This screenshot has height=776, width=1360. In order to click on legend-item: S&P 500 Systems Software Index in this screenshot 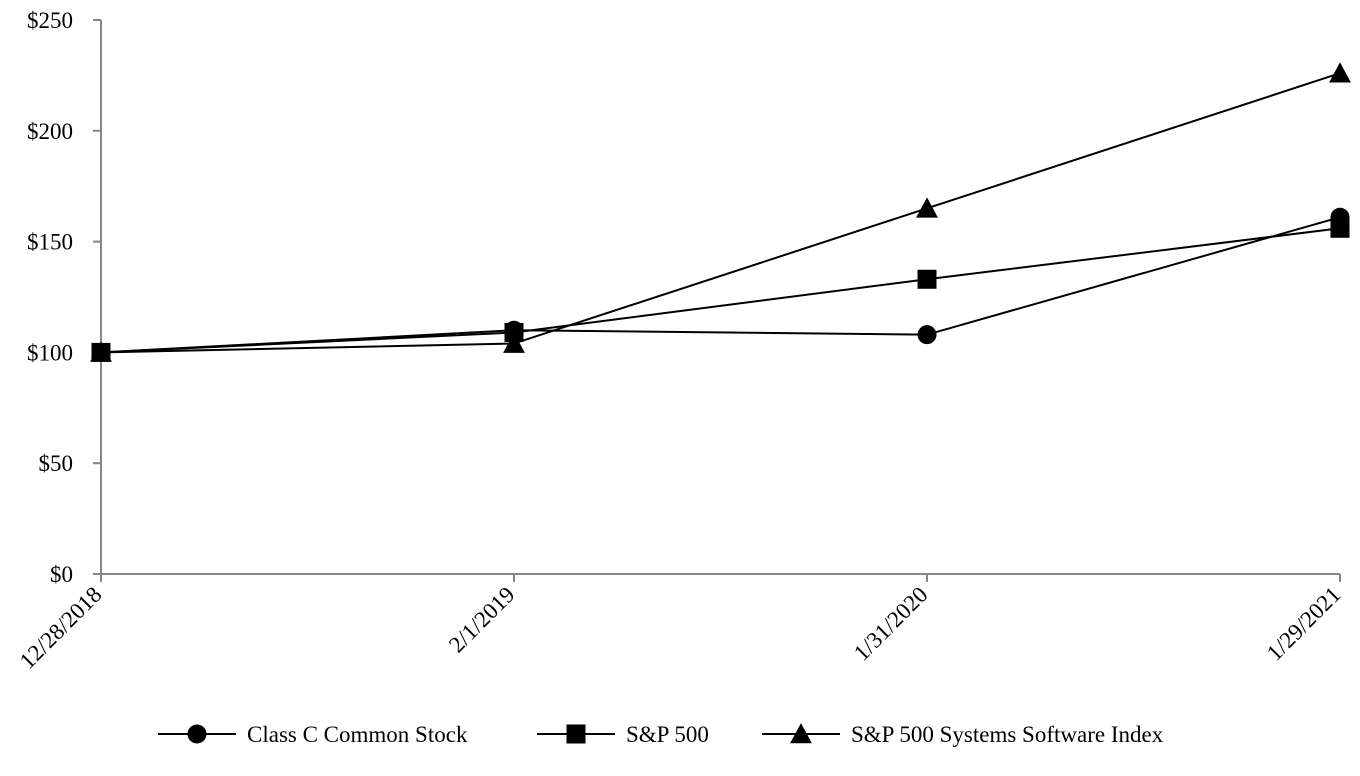, I will do `click(963, 734)`.